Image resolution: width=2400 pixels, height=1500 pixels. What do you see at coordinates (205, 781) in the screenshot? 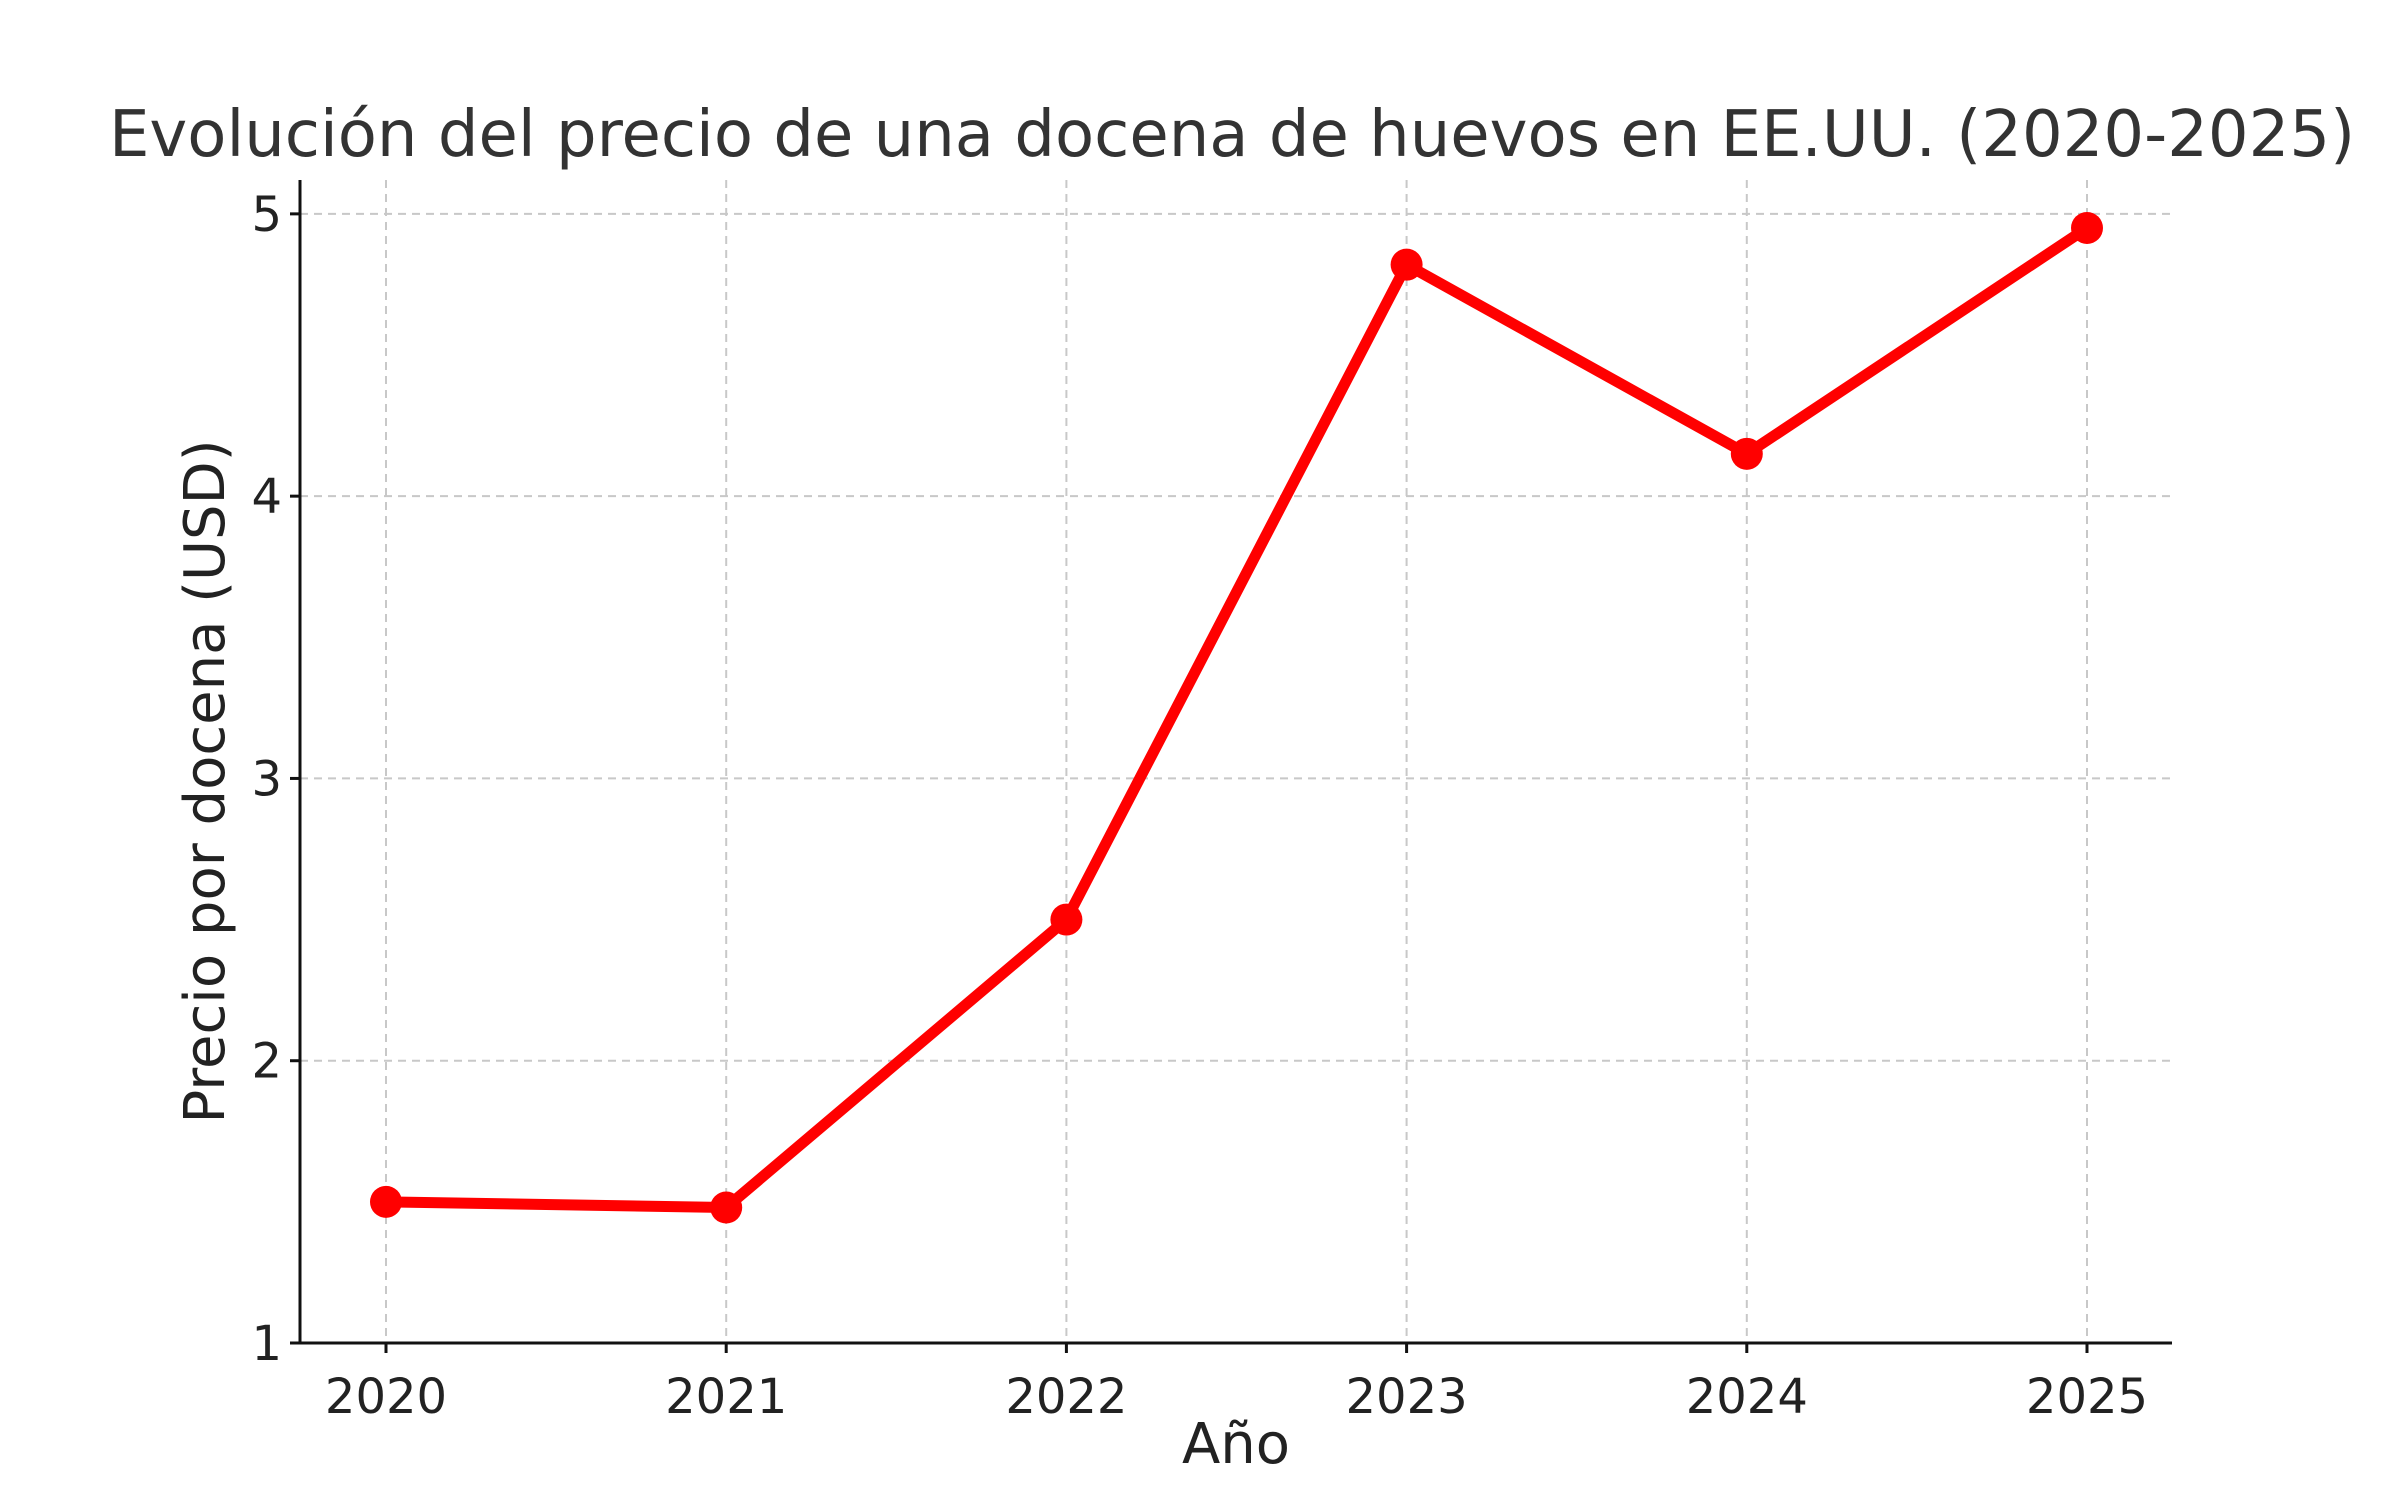
I see `y-axis-title: Precio por docena (USD)` at bounding box center [205, 781].